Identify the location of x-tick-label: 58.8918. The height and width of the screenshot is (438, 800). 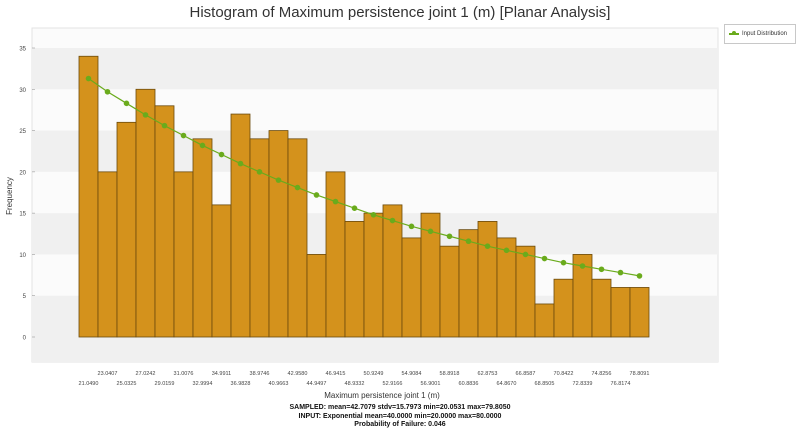
(450, 374).